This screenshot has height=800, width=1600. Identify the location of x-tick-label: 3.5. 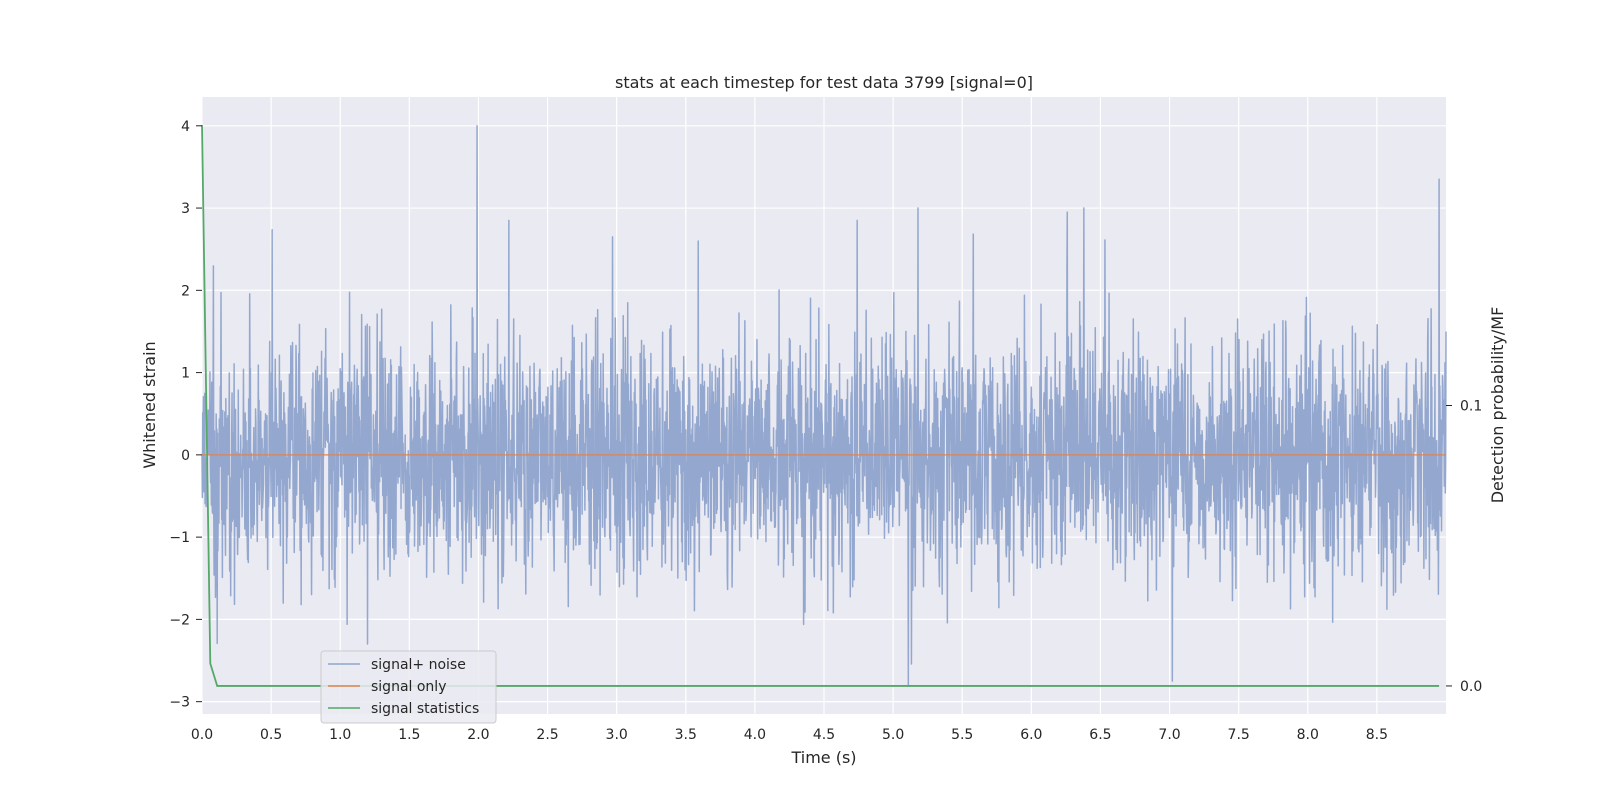
(686, 735).